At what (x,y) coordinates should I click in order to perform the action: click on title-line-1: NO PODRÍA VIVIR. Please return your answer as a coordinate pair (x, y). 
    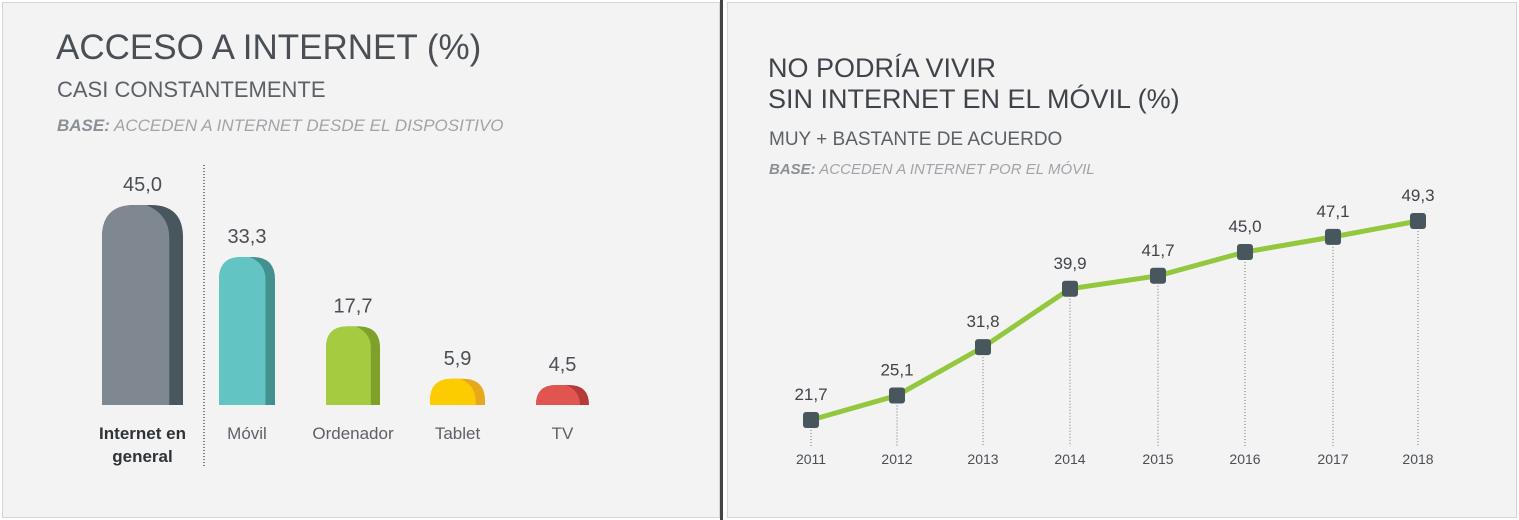
    Looking at the image, I should click on (882, 68).